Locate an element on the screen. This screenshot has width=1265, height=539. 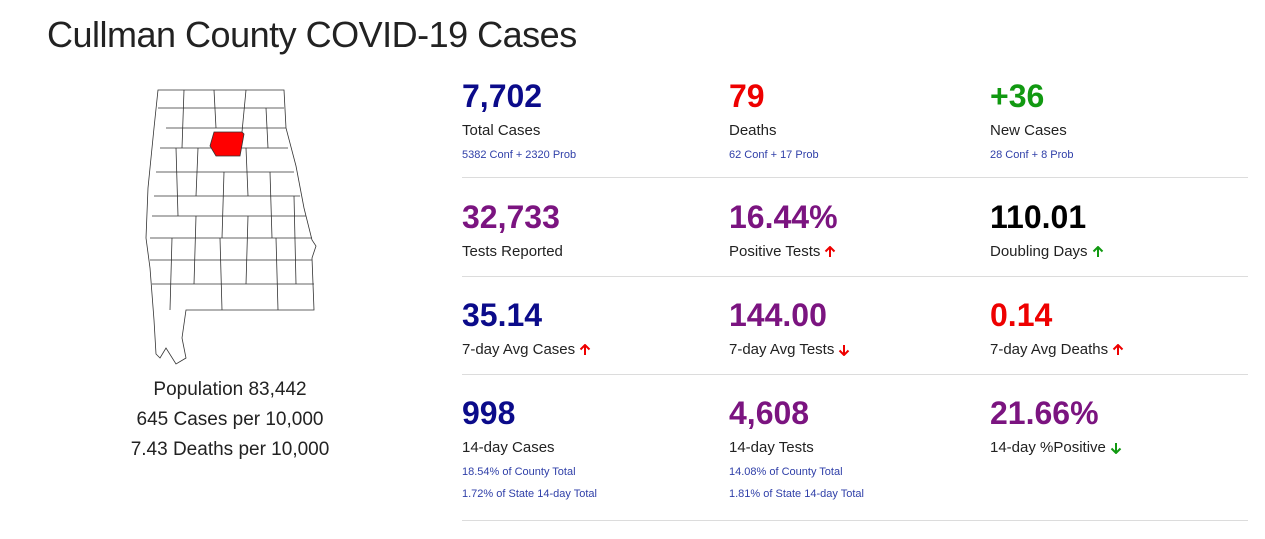
alabama-map-icon is located at coordinates (231, 227).